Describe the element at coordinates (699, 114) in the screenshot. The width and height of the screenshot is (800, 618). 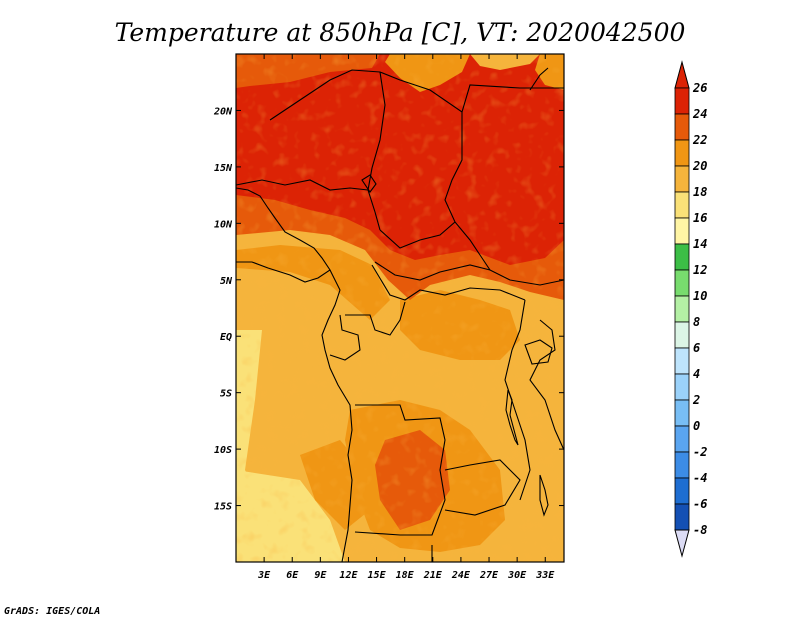
I see `colorbar-label: 24` at that location.